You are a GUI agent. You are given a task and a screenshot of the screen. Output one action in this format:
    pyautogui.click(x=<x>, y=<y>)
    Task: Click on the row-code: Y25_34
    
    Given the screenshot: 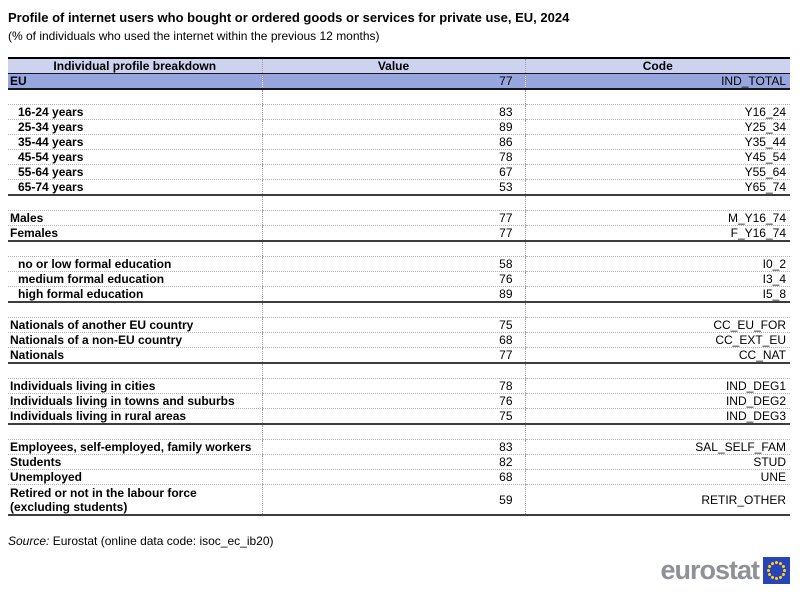 What is the action you would take?
    pyautogui.click(x=657, y=127)
    